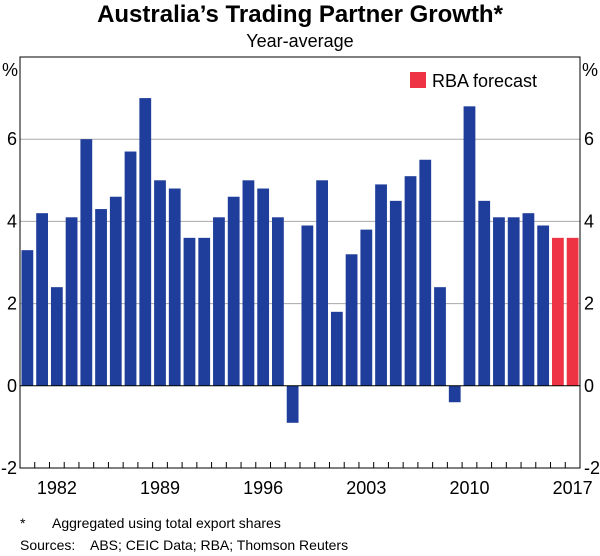  I want to click on footnote-text: Aggregated using total export shares, so click(166, 523).